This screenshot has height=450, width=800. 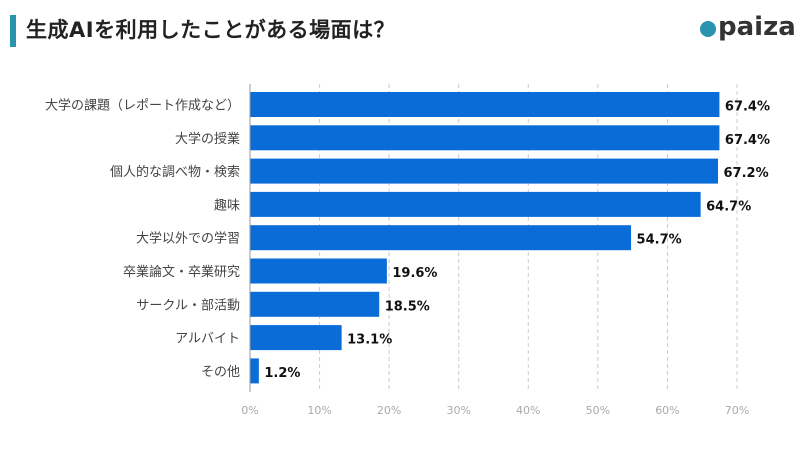 What do you see at coordinates (207, 339) in the screenshot?
I see `category-label: アルバイト` at bounding box center [207, 339].